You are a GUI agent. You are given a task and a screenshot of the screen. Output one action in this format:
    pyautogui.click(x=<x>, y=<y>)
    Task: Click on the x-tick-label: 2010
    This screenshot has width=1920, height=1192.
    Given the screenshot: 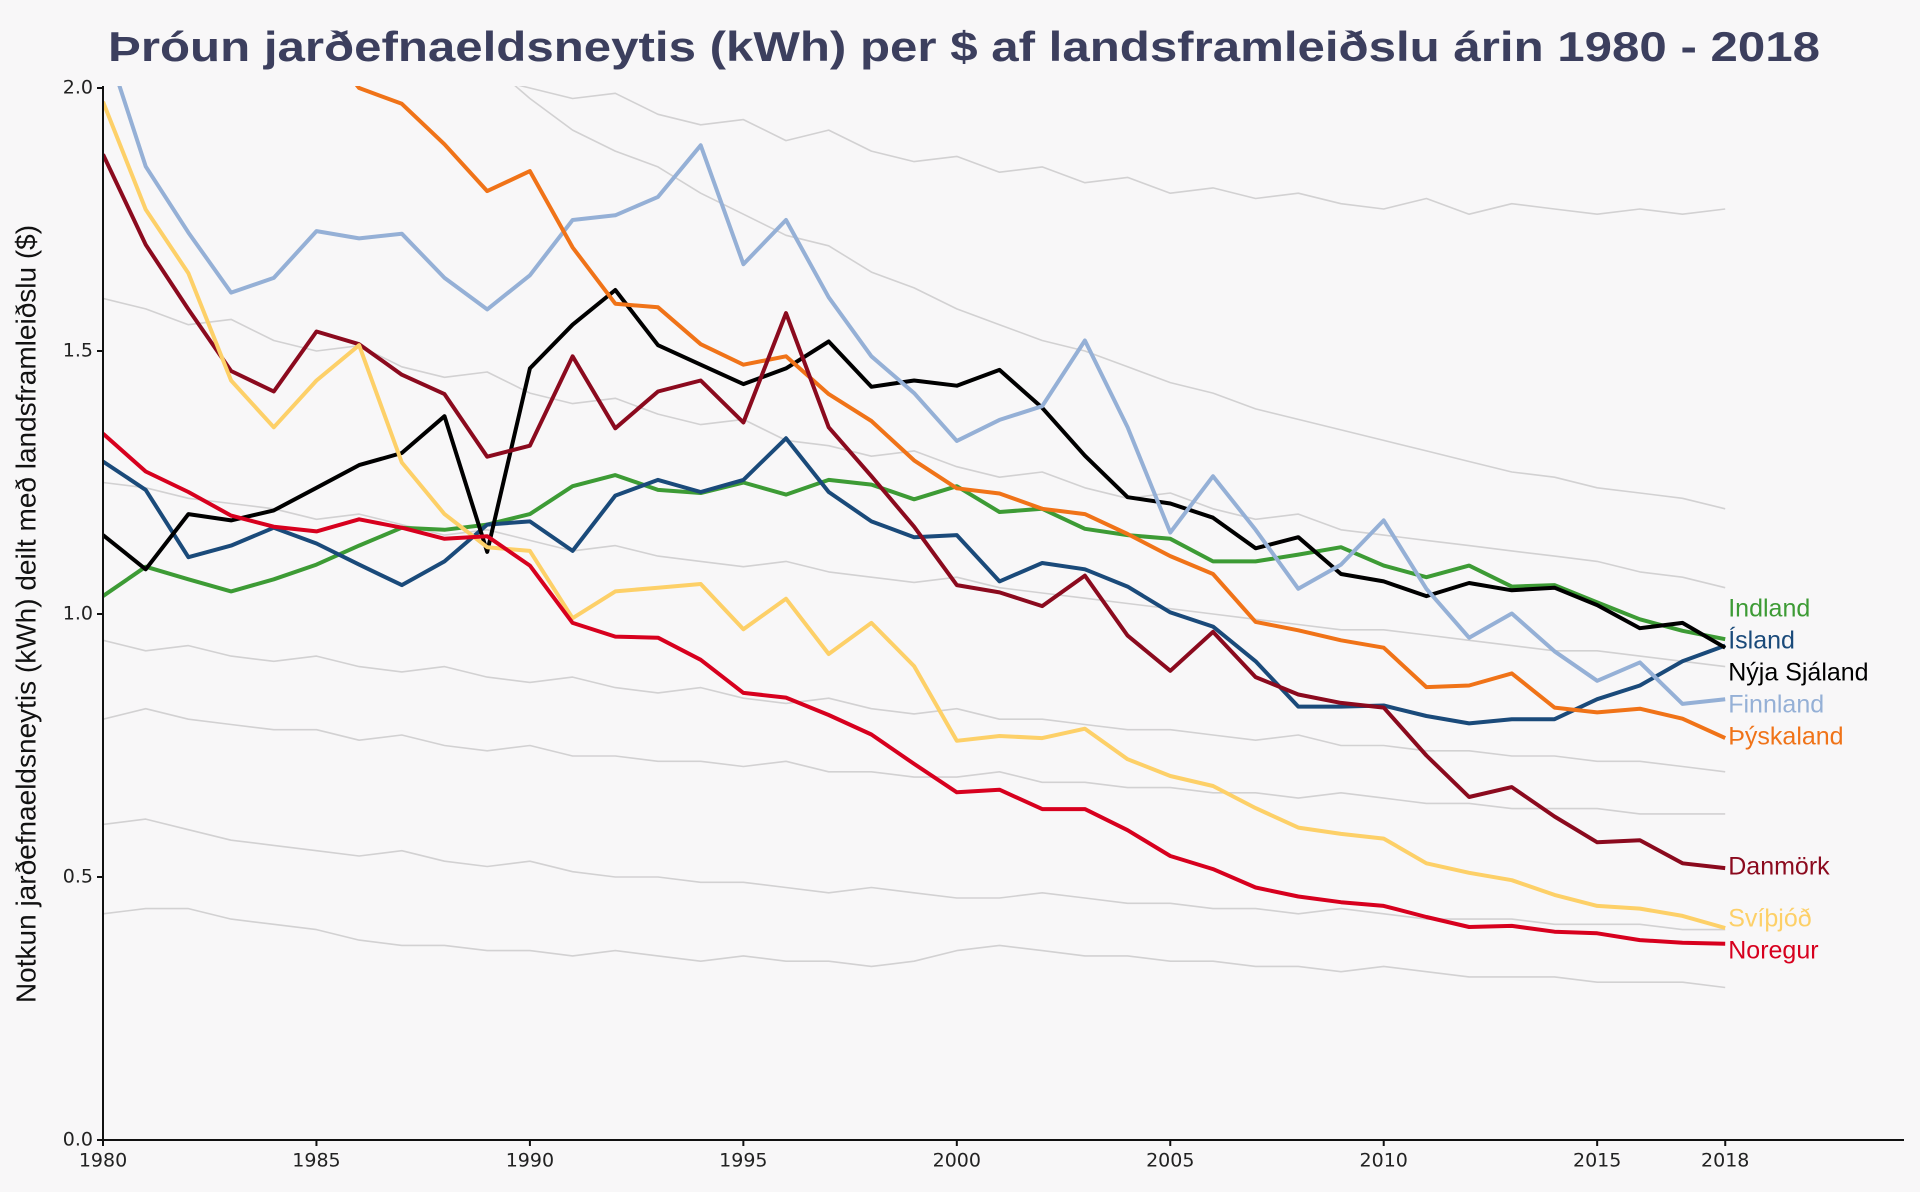 What is the action you would take?
    pyautogui.click(x=1384, y=1161)
    